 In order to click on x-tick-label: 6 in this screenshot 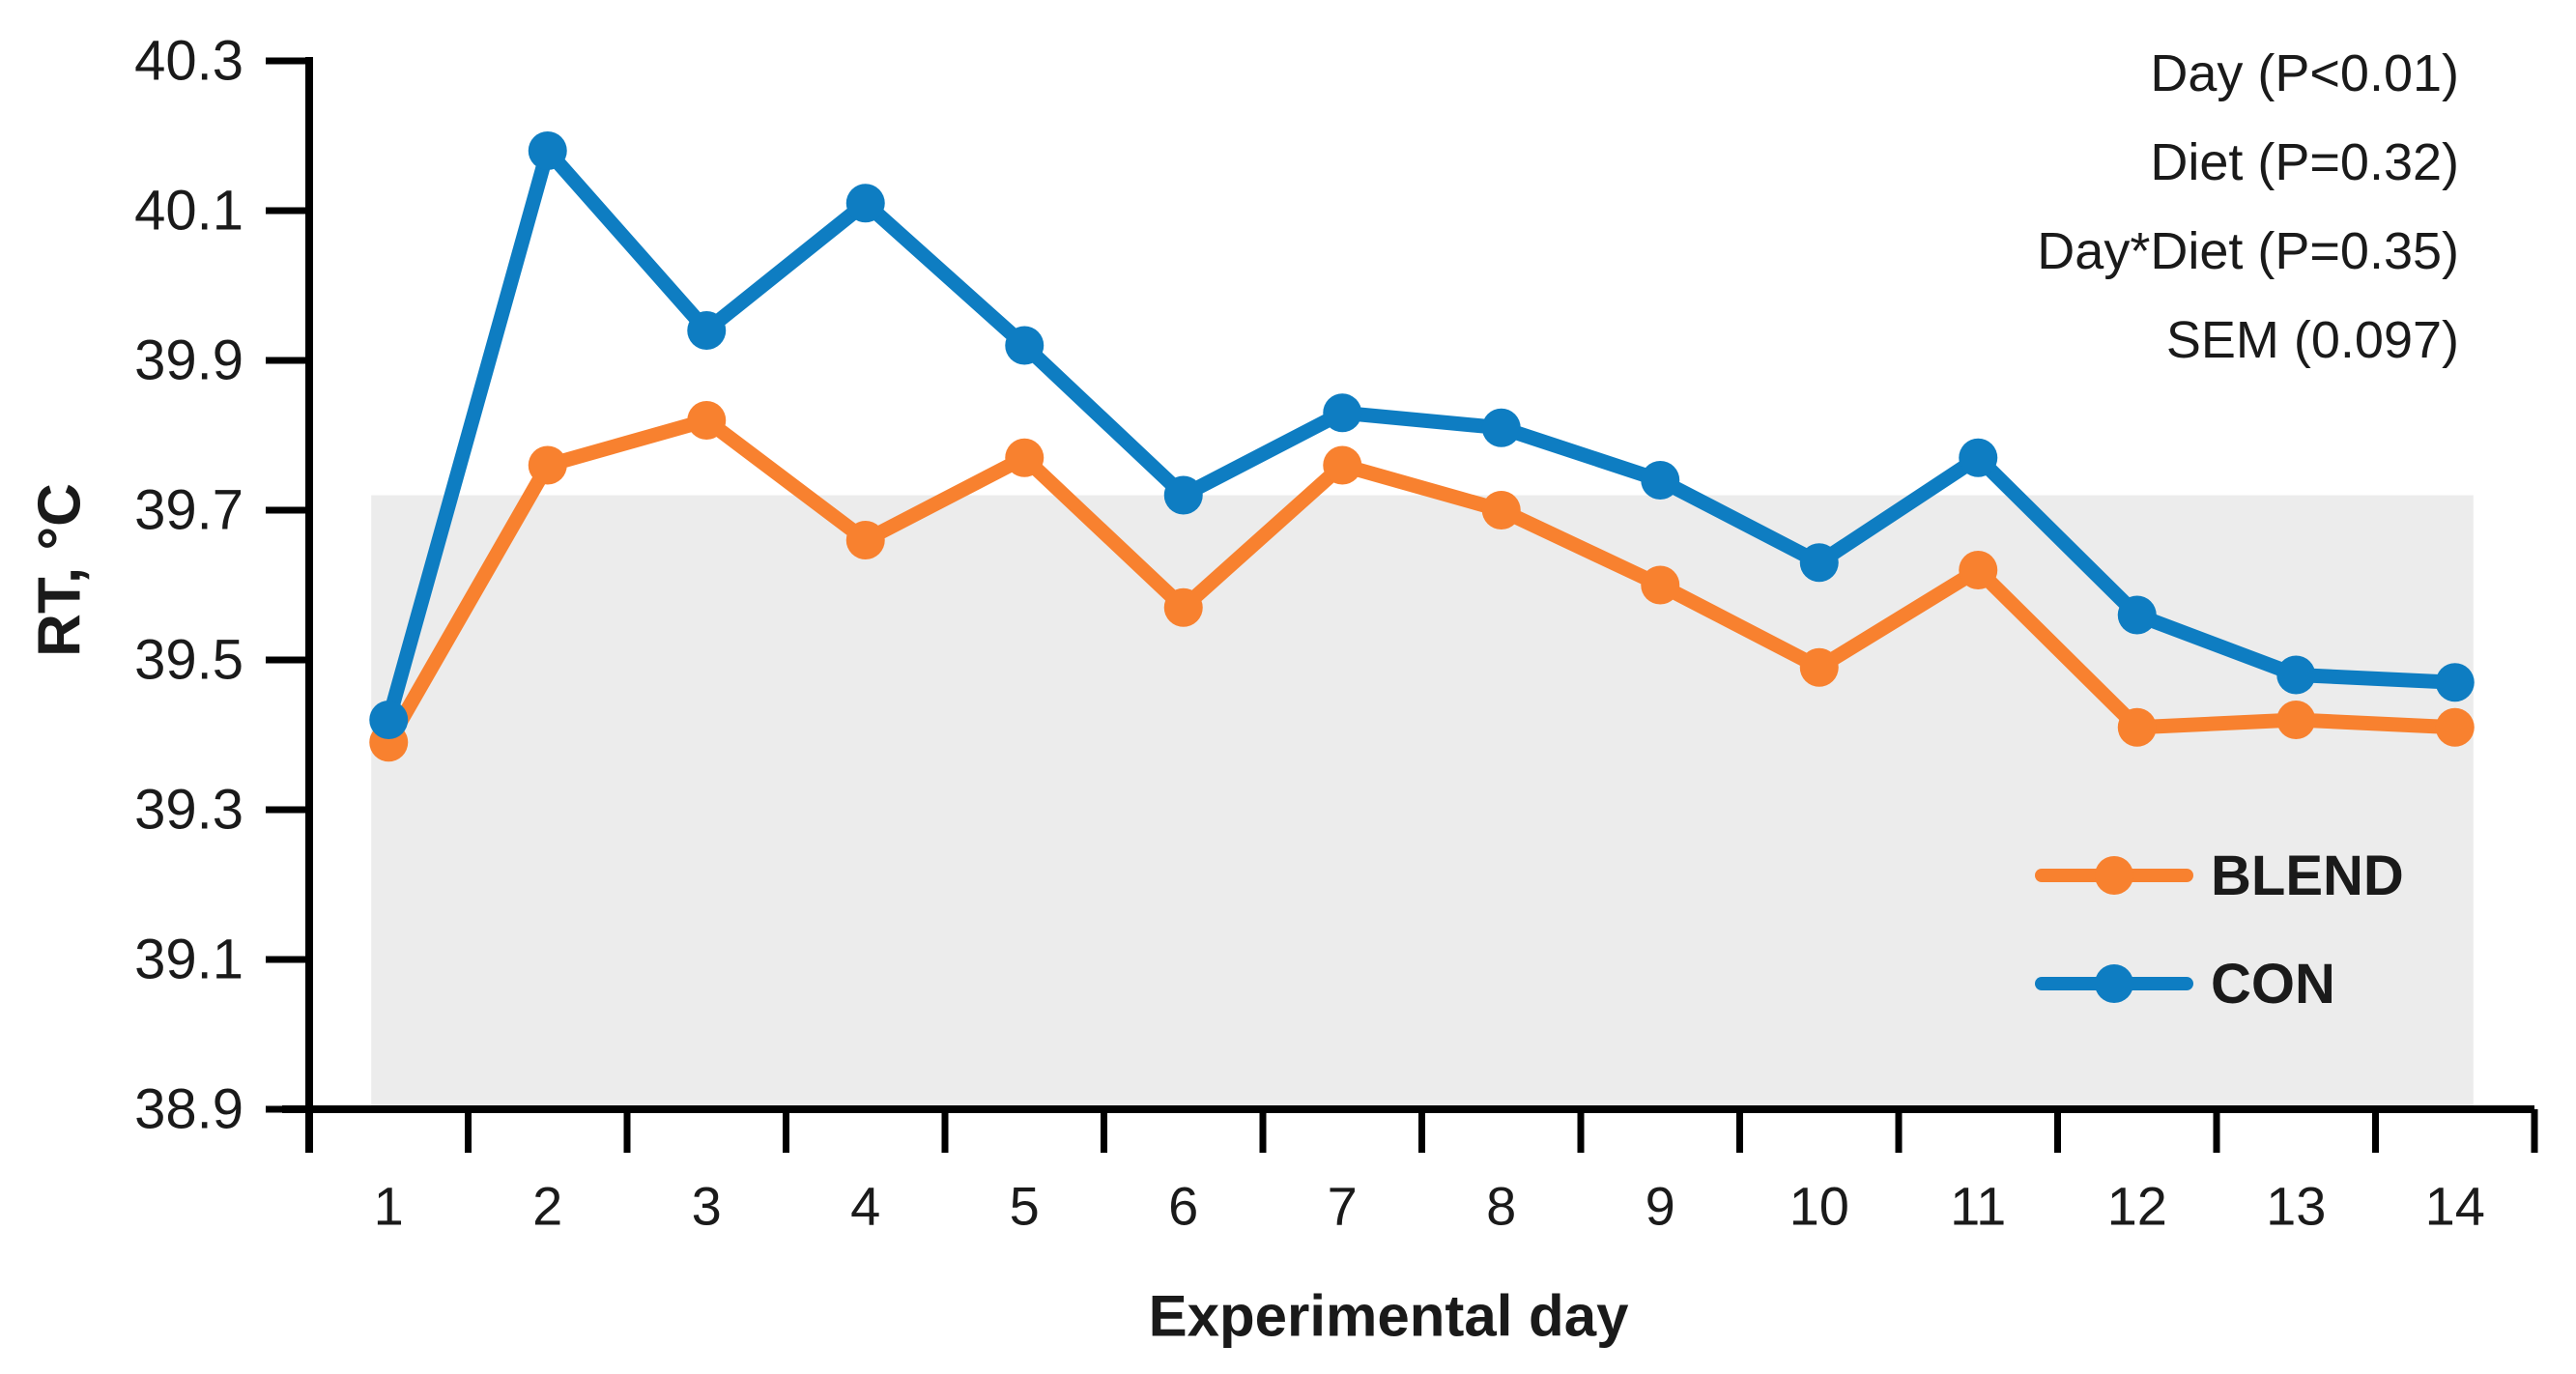, I will do `click(1183, 1206)`.